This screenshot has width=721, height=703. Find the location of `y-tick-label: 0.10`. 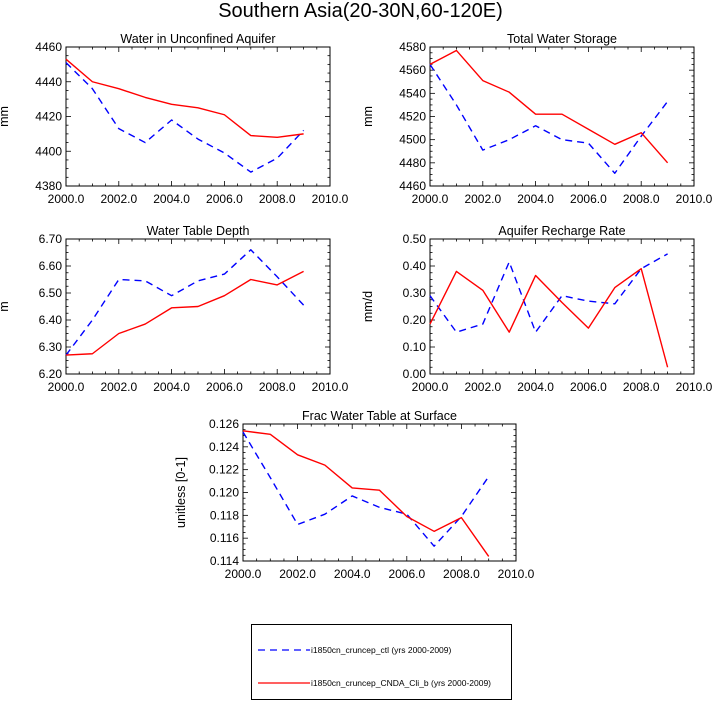

y-tick-label: 0.10 is located at coordinates (415, 347).